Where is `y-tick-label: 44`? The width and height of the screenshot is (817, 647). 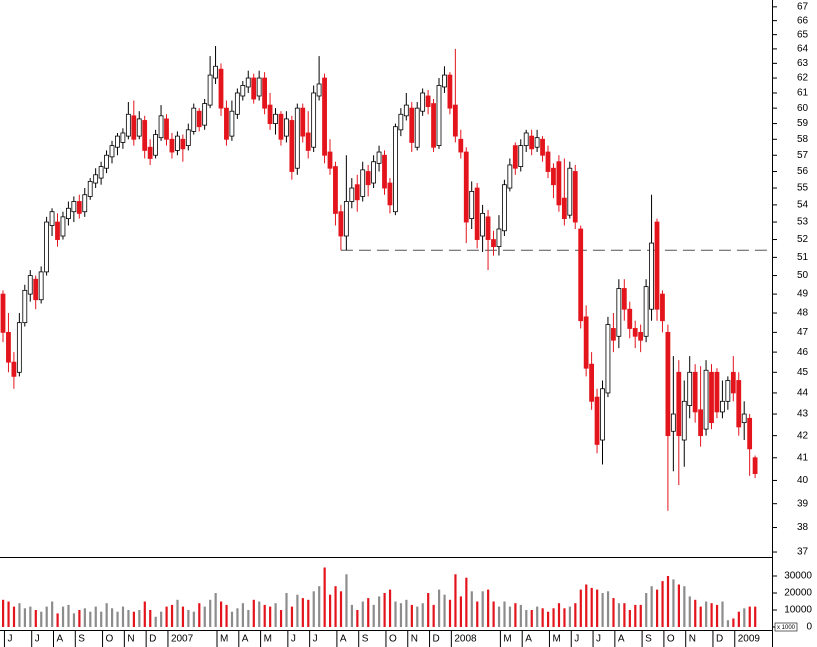
y-tick-label: 44 is located at coordinates (803, 393).